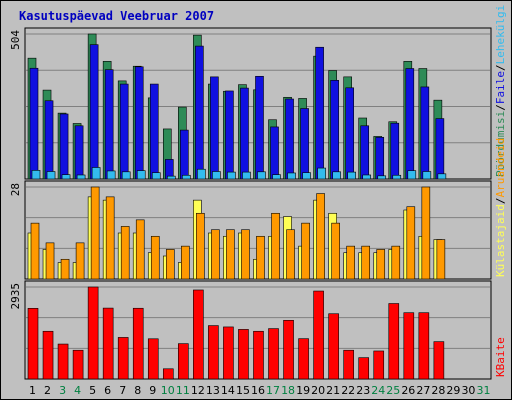 The image size is (512, 400). Describe the element at coordinates (231, 175) in the screenshot. I see `bar-Lehekülgi-day-14` at that location.